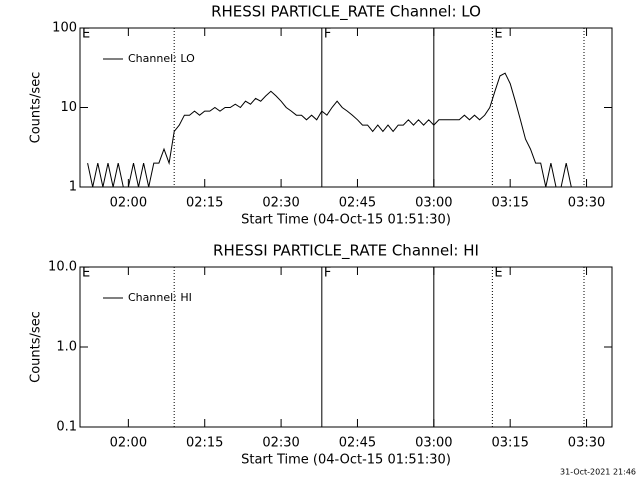 This screenshot has height=480, width=640. I want to click on legend-label: Channel: LO, so click(161, 58).